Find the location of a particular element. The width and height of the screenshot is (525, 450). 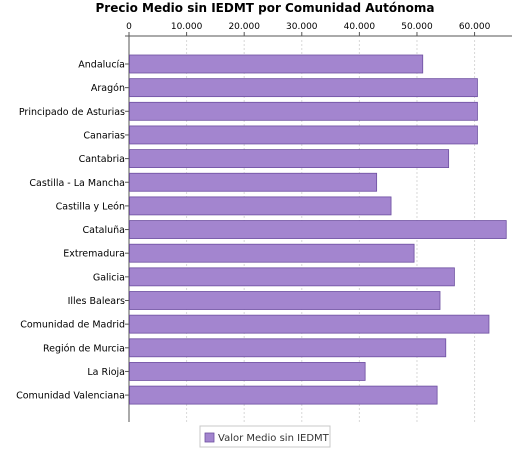

category-label: Cantabria is located at coordinates (102, 159).